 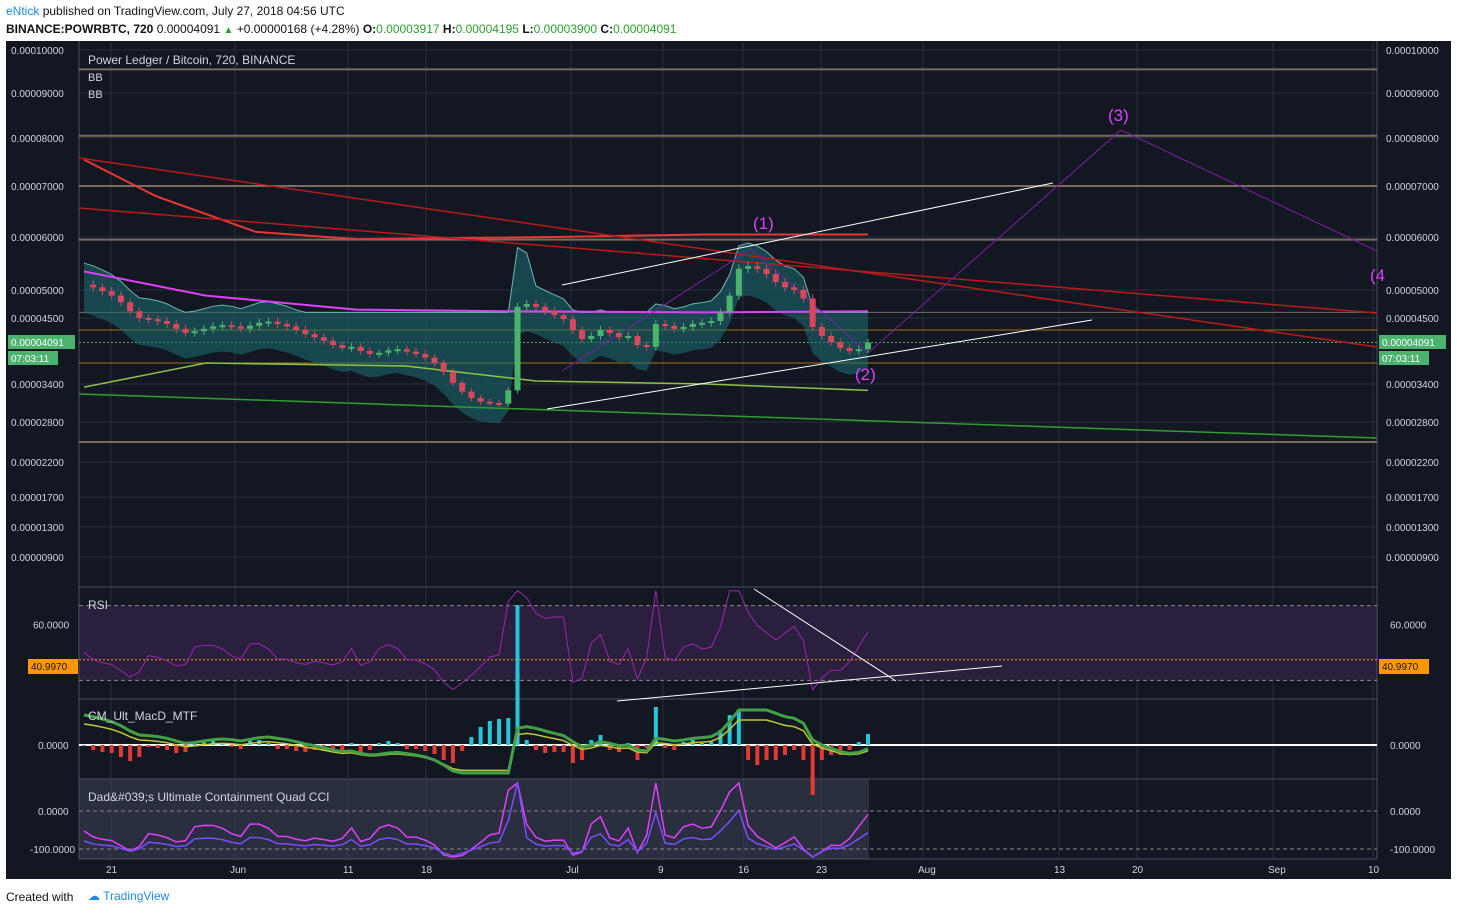 I want to click on current-price-left: 0.00004091, so click(x=37, y=343).